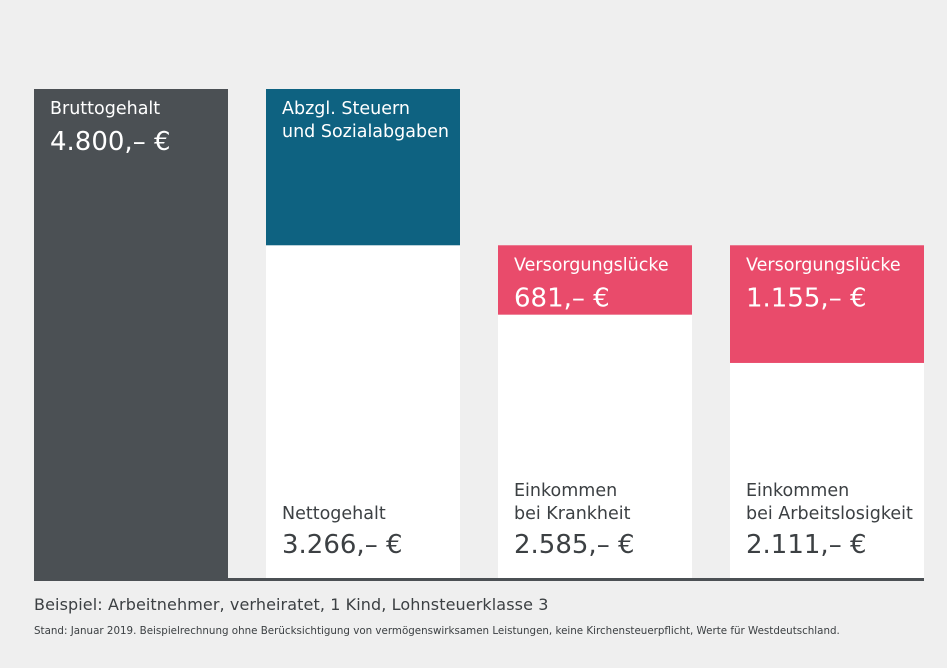  I want to click on bar-arbeitslosigkeit-value: 1.155,– €, so click(806, 298).